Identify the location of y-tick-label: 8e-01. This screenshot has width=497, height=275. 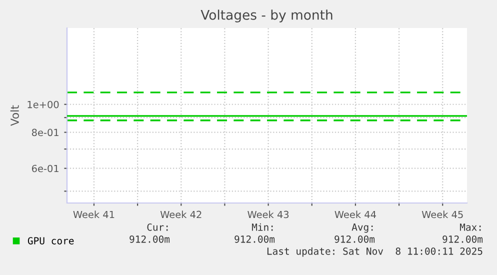
(45, 132).